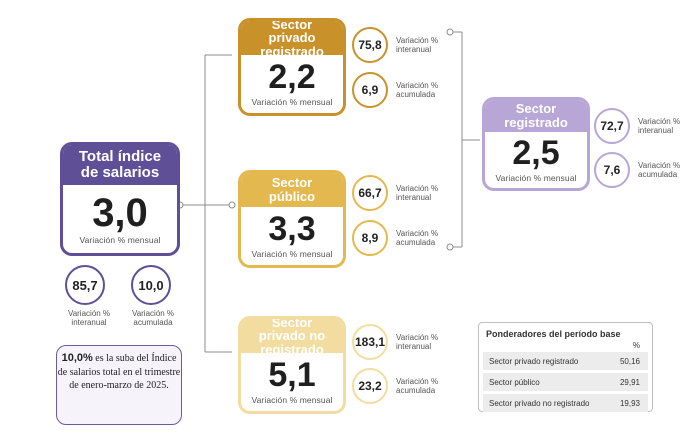 This screenshot has height=432, width=700. Describe the element at coordinates (370, 386) in the screenshot. I see `no-registrado-acumulada-circle: 23,2` at that location.